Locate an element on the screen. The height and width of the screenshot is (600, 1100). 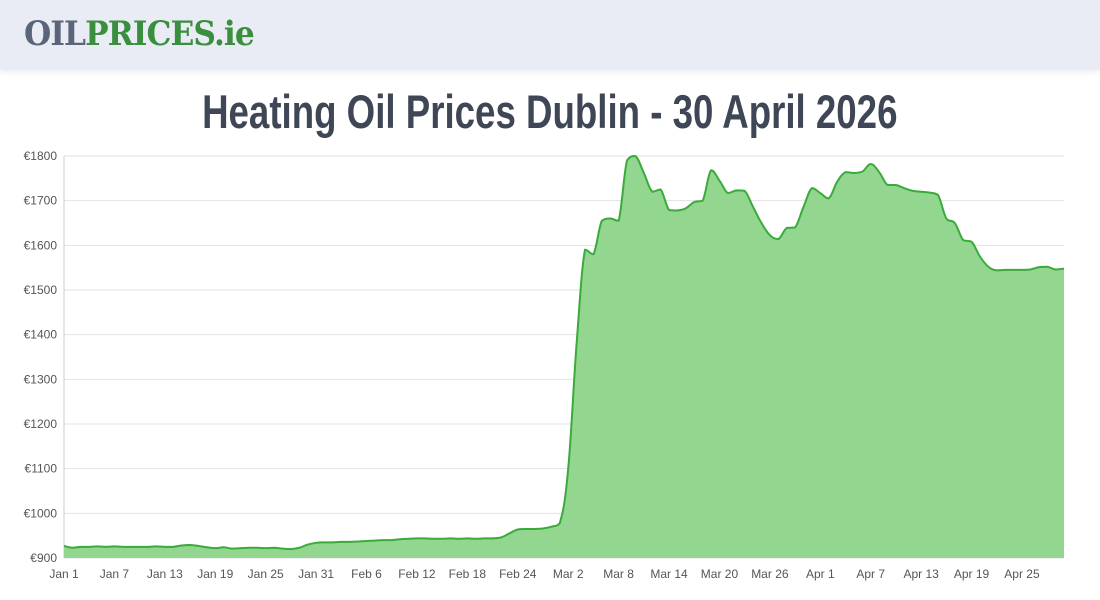
y-tick-label: €1800 is located at coordinates (41, 156).